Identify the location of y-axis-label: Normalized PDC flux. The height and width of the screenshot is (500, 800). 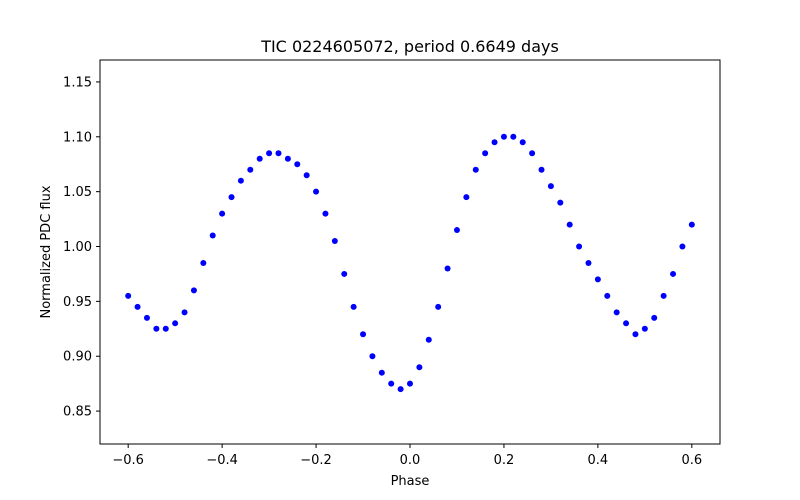
(46, 251).